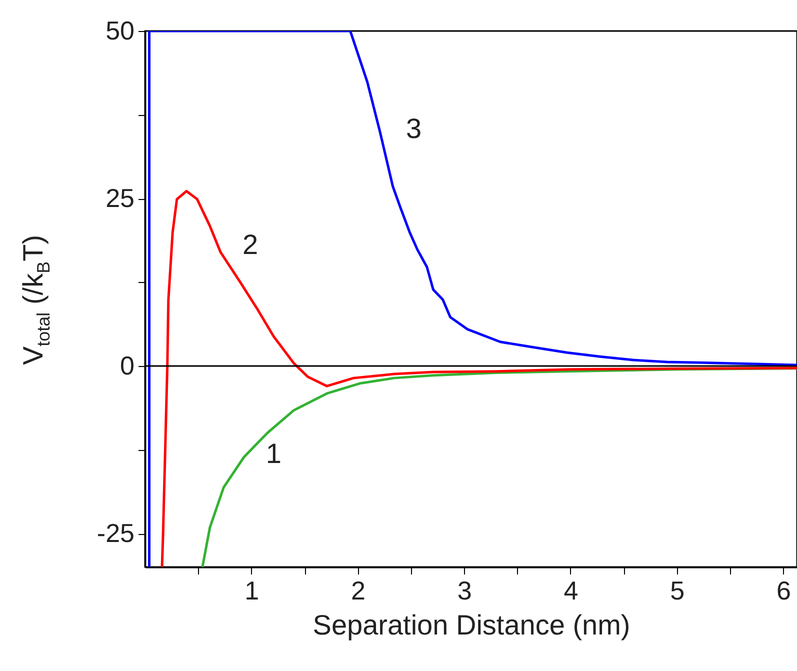  What do you see at coordinates (464, 591) in the screenshot?
I see `x-tick-label: 3` at bounding box center [464, 591].